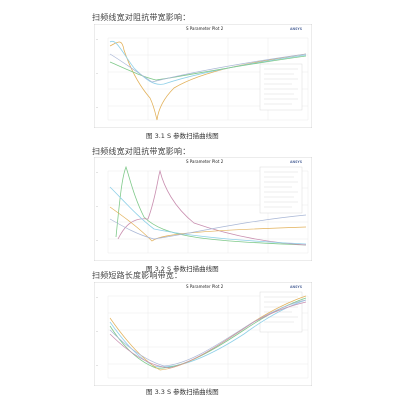  Describe the element at coordinates (182, 392) in the screenshot. I see `figure-caption: 图 3.3 S 参数扫描曲线图` at that location.